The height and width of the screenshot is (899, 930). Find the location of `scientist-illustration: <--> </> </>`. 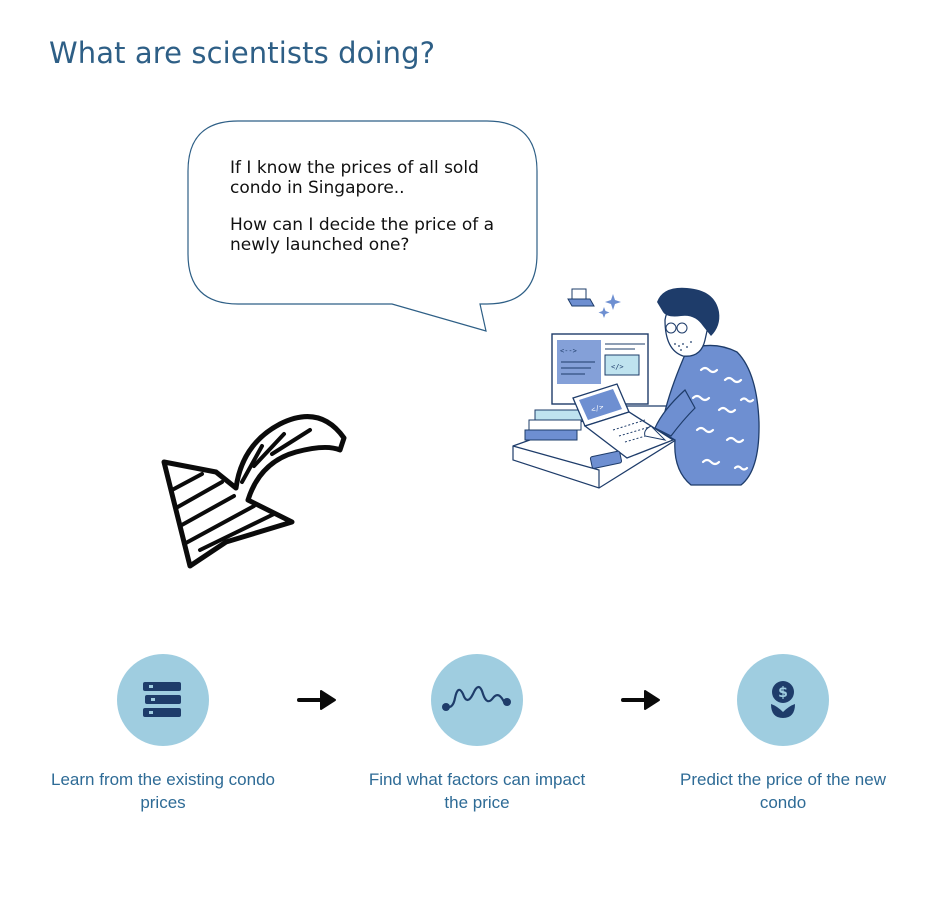

scientist-illustration: <--> </> </> is located at coordinates (636, 388).